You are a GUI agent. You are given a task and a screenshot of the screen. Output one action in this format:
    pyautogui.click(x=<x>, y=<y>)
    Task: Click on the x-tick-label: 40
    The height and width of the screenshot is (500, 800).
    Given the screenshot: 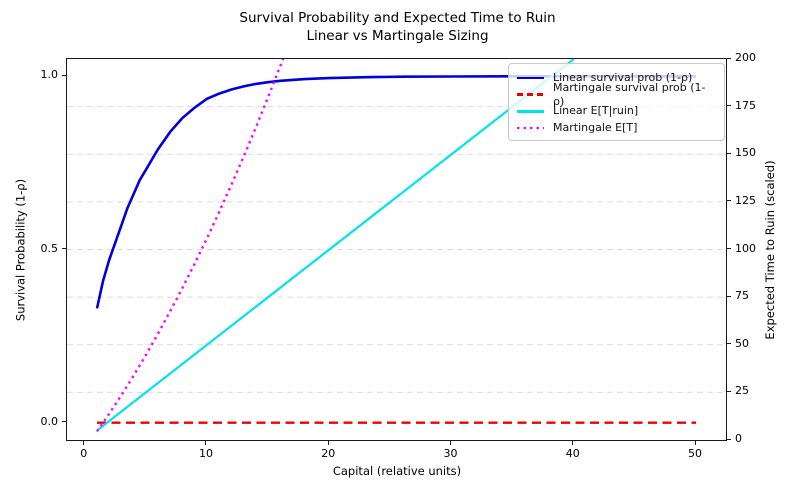 What is the action you would take?
    pyautogui.click(x=572, y=453)
    